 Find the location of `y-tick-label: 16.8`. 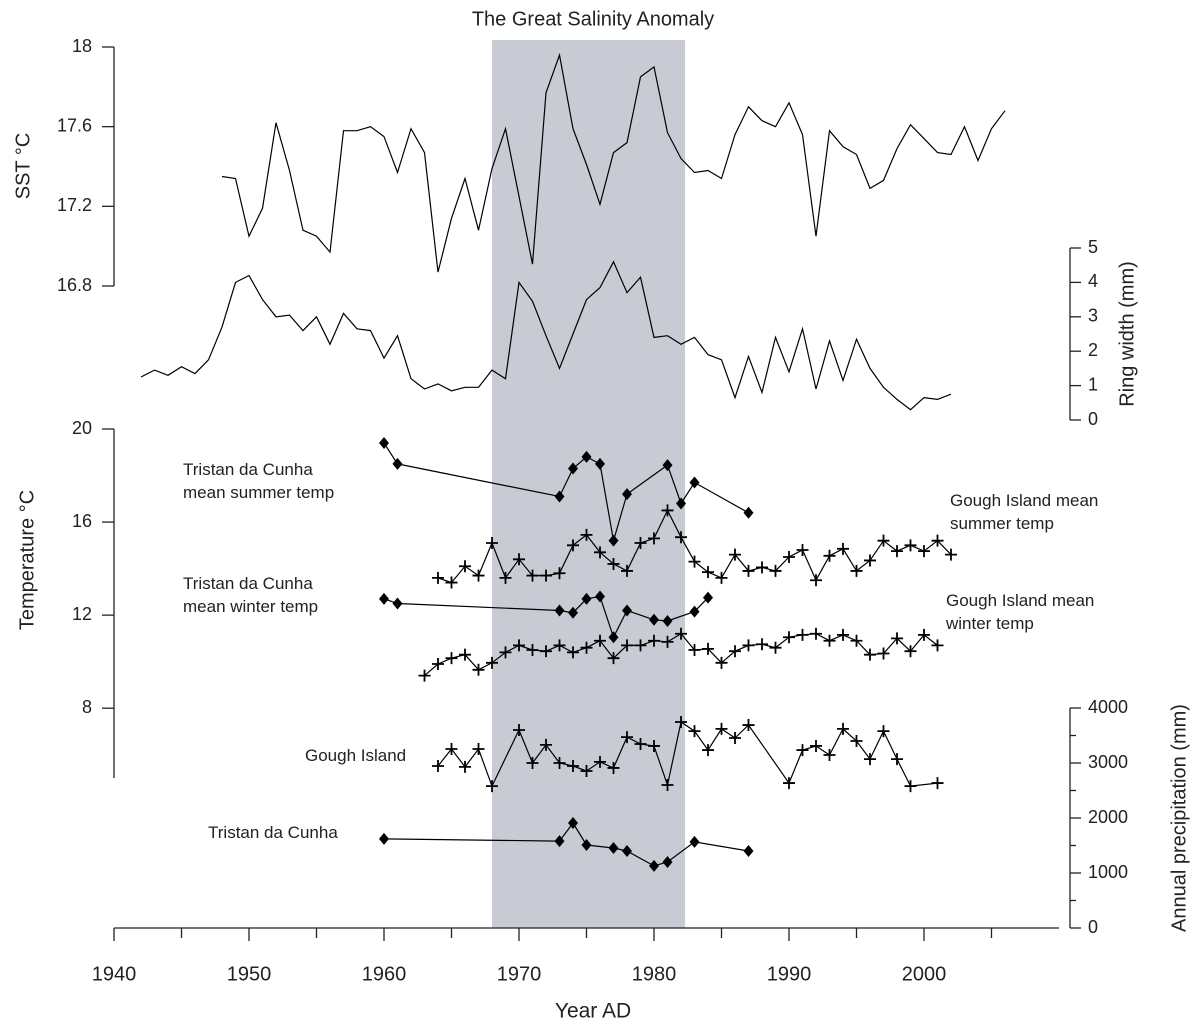

y-tick-label: 16.8 is located at coordinates (74, 285).